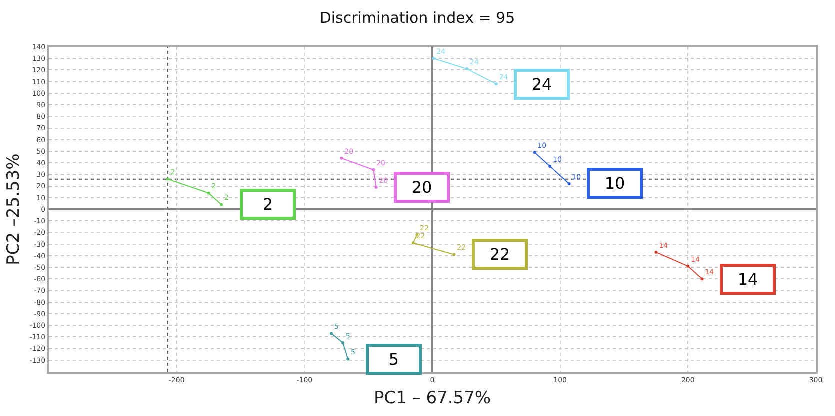 This screenshot has width=835, height=416. I want to click on text: 22, so click(500, 254).